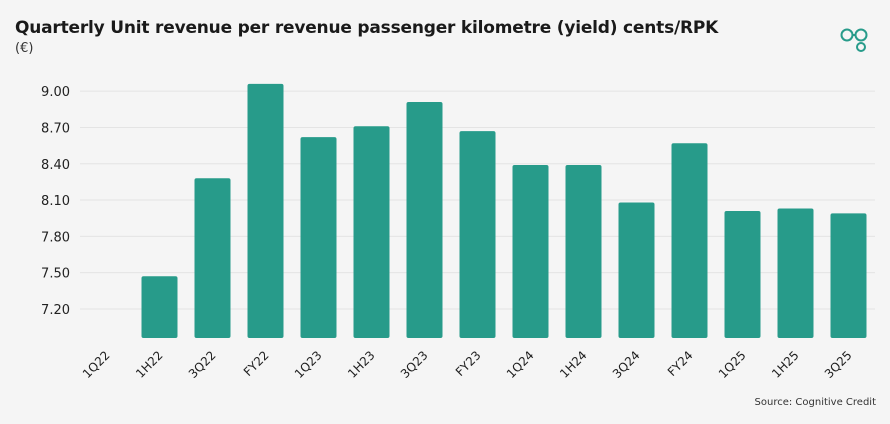 The height and width of the screenshot is (424, 890). Describe the element at coordinates (256, 363) in the screenshot. I see `x-tick-label: FY22` at that location.